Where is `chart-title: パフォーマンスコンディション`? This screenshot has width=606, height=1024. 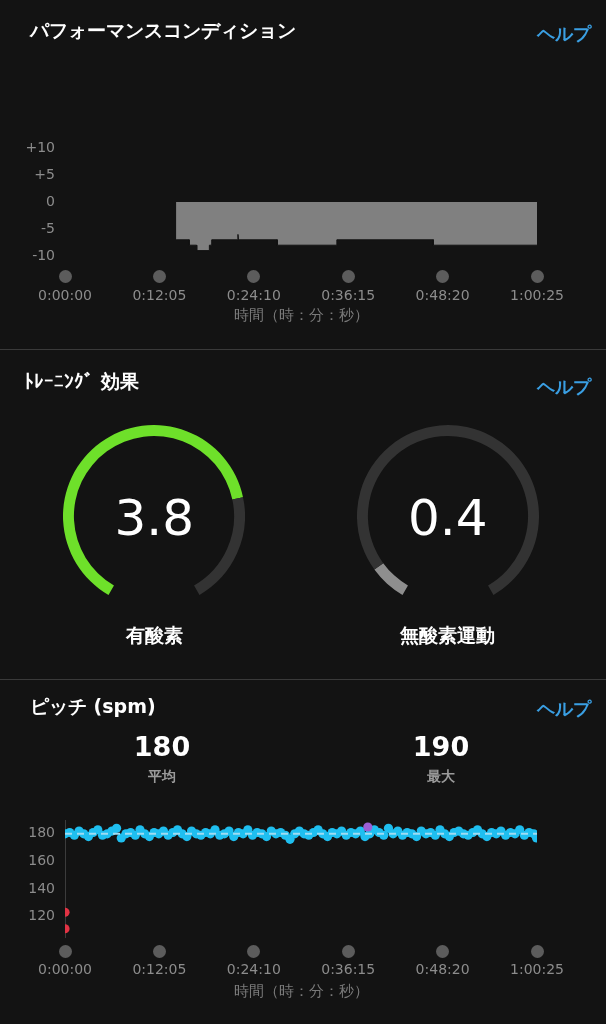
chart-title: パフォーマンスコンディション is located at coordinates (163, 30).